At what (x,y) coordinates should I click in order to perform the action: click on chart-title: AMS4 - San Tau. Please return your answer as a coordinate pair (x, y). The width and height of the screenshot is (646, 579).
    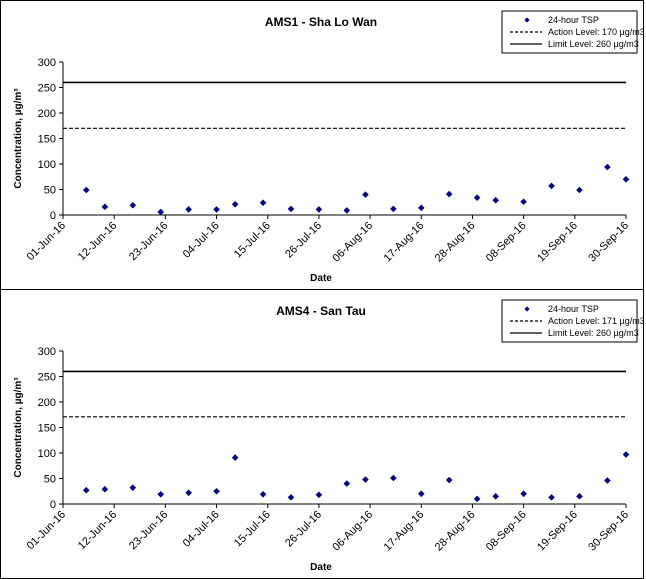
    Looking at the image, I should click on (321, 311).